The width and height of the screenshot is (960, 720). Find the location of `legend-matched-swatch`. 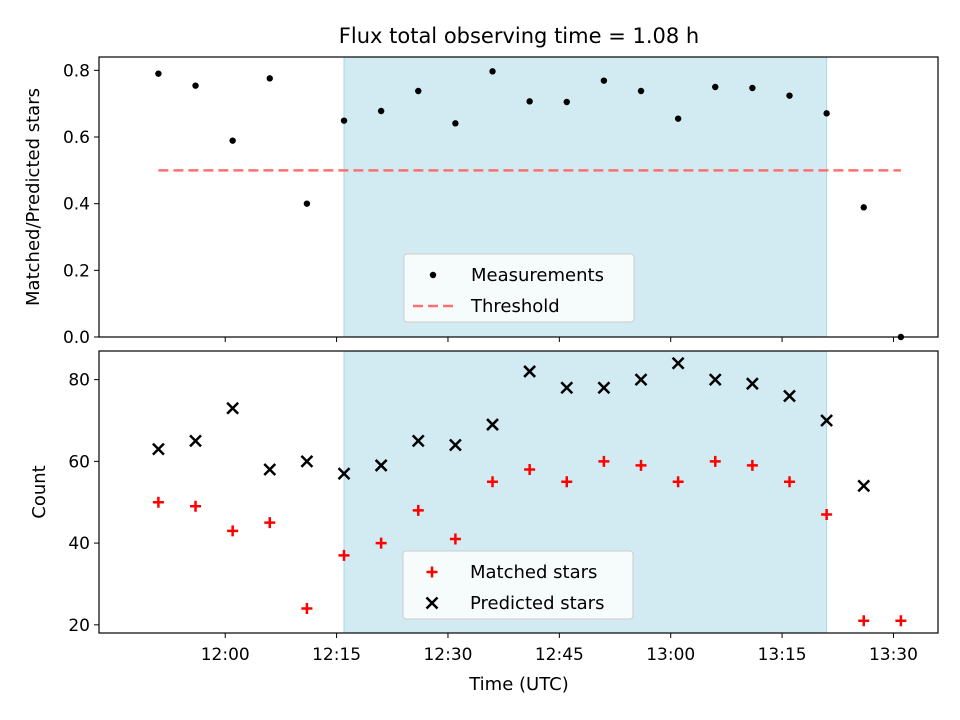

legend-matched-swatch is located at coordinates (432, 572).